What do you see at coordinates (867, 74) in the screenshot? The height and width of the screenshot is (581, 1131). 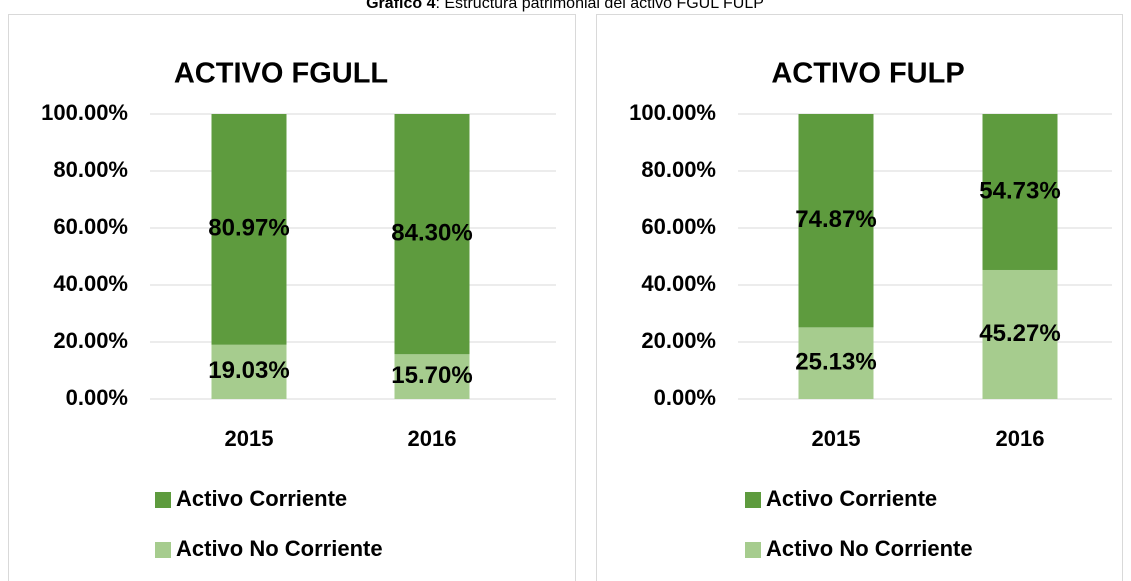 I see `chart-title: ACTIVO FULP` at bounding box center [867, 74].